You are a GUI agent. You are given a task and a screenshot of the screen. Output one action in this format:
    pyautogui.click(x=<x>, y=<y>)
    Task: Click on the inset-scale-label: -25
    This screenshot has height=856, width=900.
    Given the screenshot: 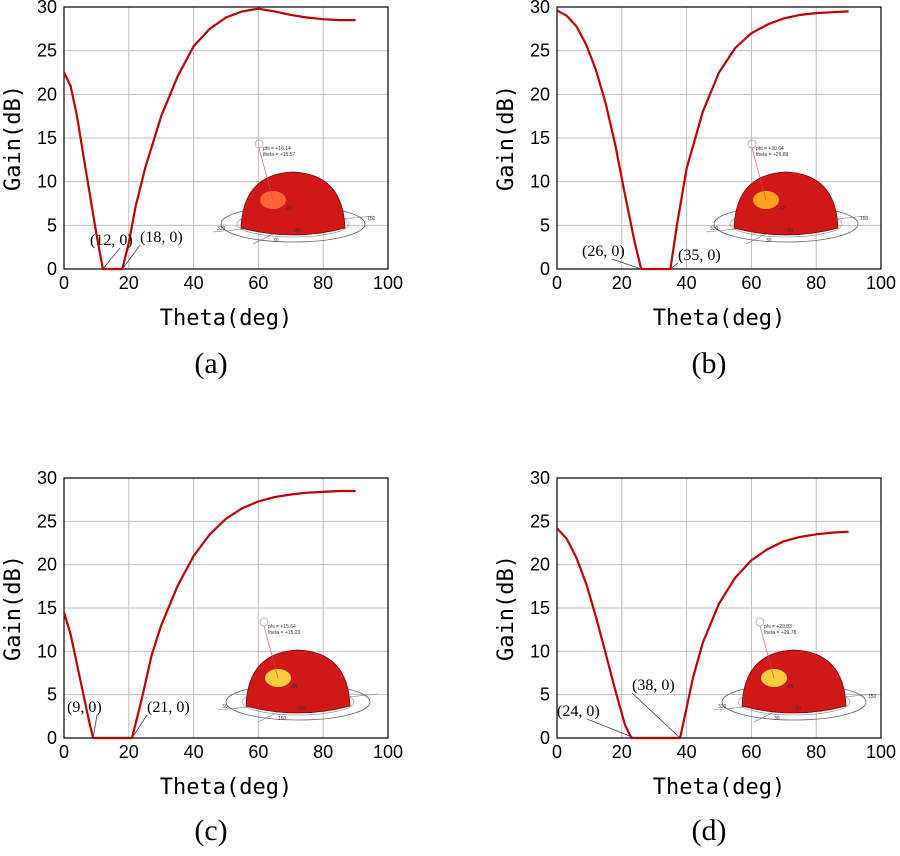 What is the action you would take?
    pyautogui.click(x=789, y=687)
    